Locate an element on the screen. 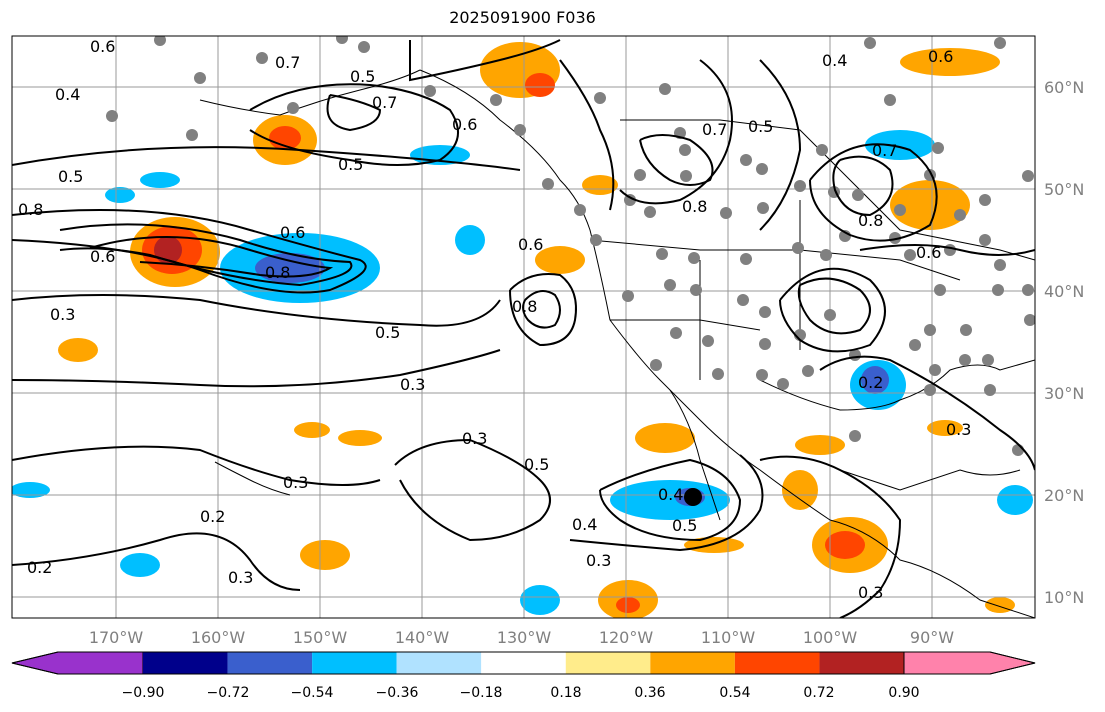  colorbar-tick: −0.18 is located at coordinates (481, 693).